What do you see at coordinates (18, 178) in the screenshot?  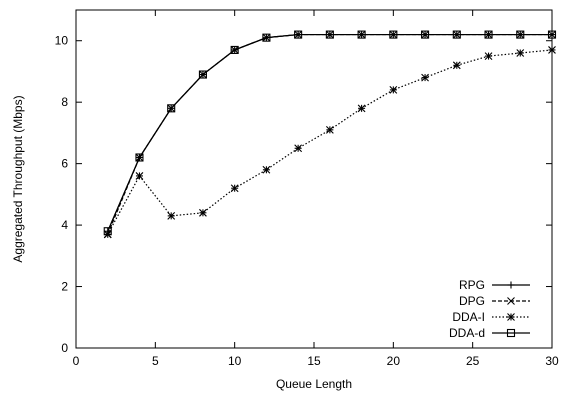 I see `y-axis-label: Aggregated Throughput (Mbps)` at bounding box center [18, 178].